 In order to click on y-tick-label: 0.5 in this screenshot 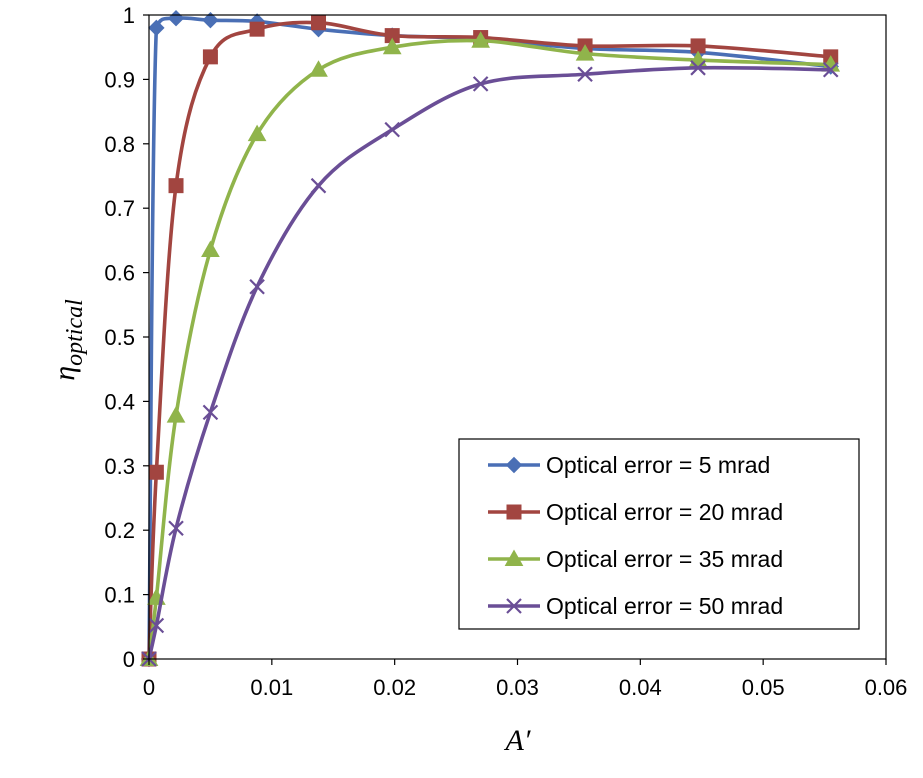, I will do `click(119, 337)`.